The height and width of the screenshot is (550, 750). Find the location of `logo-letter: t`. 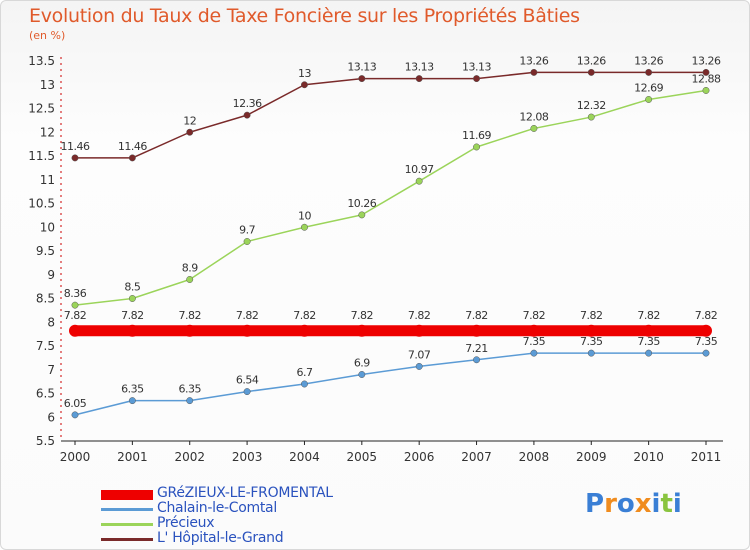

logo-letter: t is located at coordinates (666, 504).